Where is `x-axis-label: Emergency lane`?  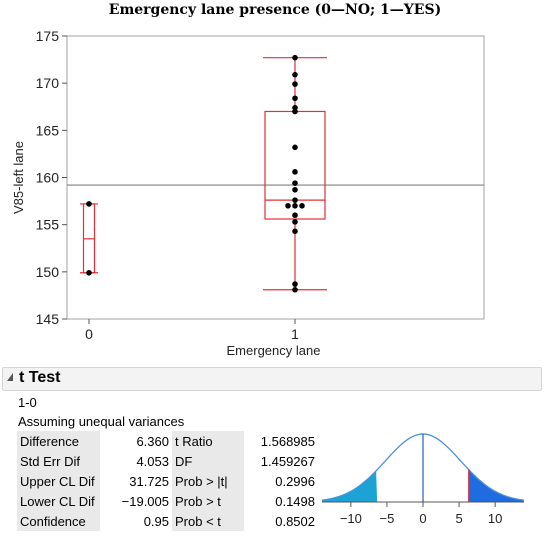
x-axis-label: Emergency lane is located at coordinates (274, 350).